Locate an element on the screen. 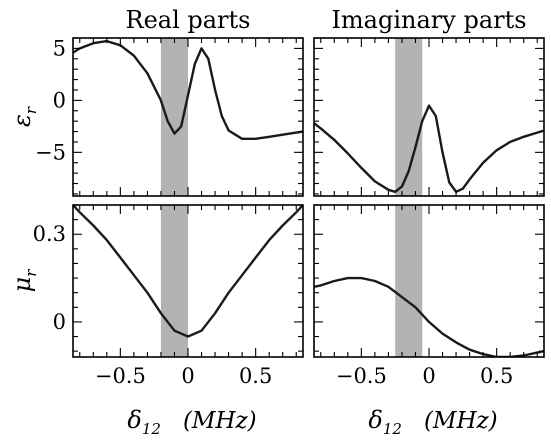 This screenshot has width=551, height=442. y-tick-label: −5 is located at coordinates (50, 152).